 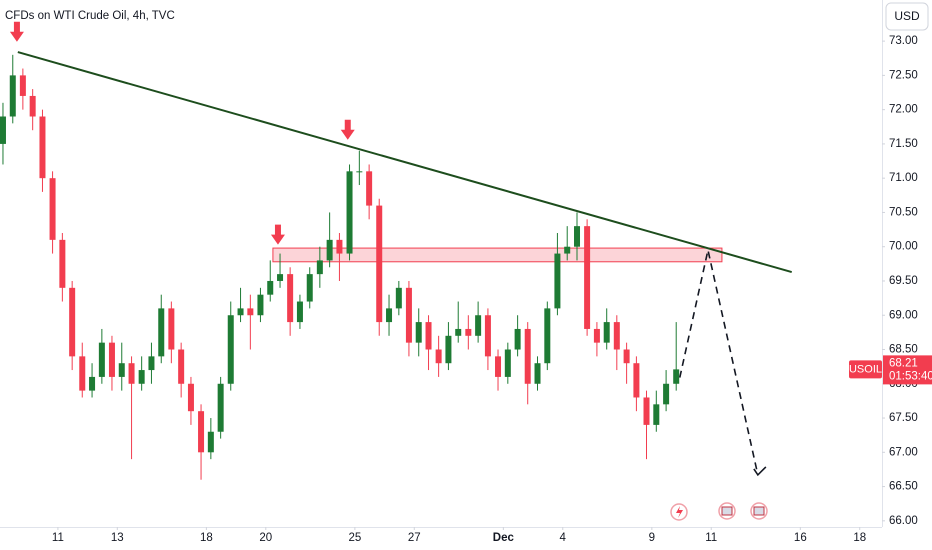 I want to click on y-tick-label: 66.00, so click(x=903, y=521).